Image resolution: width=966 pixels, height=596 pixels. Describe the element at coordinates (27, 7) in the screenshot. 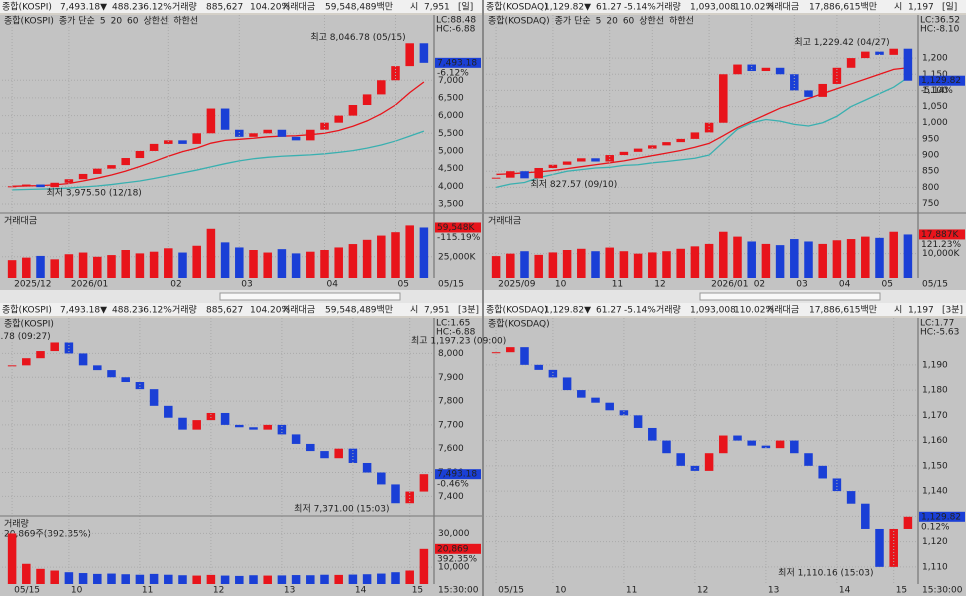

I see `header-field: 종합(KOSPI)` at that location.